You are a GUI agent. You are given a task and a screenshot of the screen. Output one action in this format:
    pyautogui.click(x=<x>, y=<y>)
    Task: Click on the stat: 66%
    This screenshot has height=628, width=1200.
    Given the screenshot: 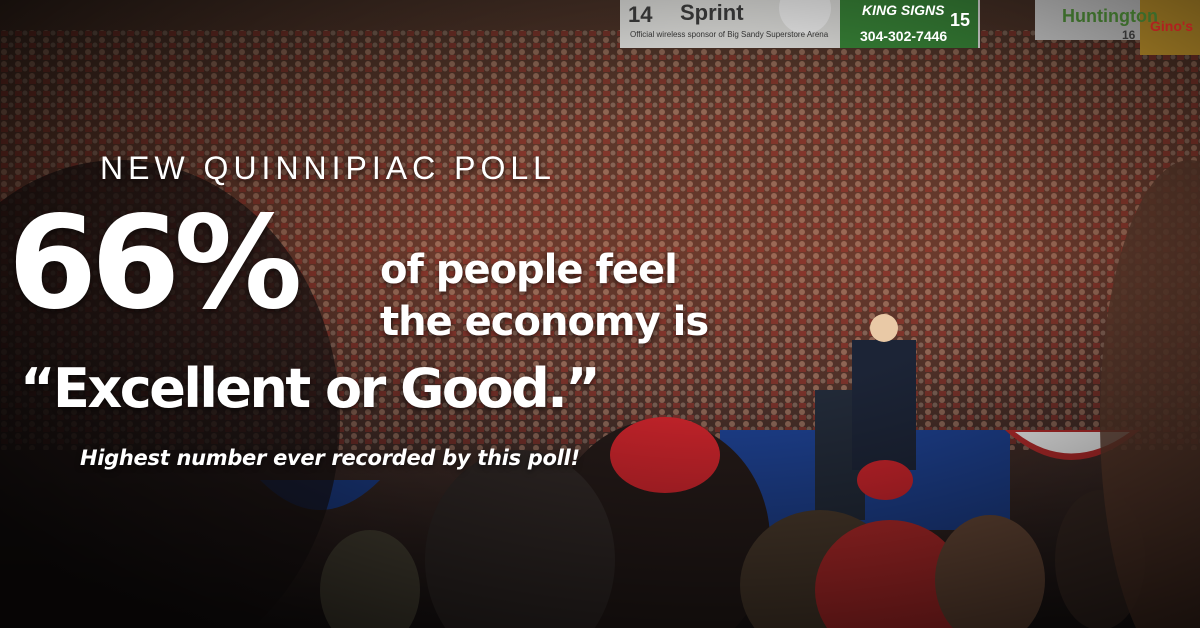 What is the action you would take?
    pyautogui.click(x=155, y=263)
    